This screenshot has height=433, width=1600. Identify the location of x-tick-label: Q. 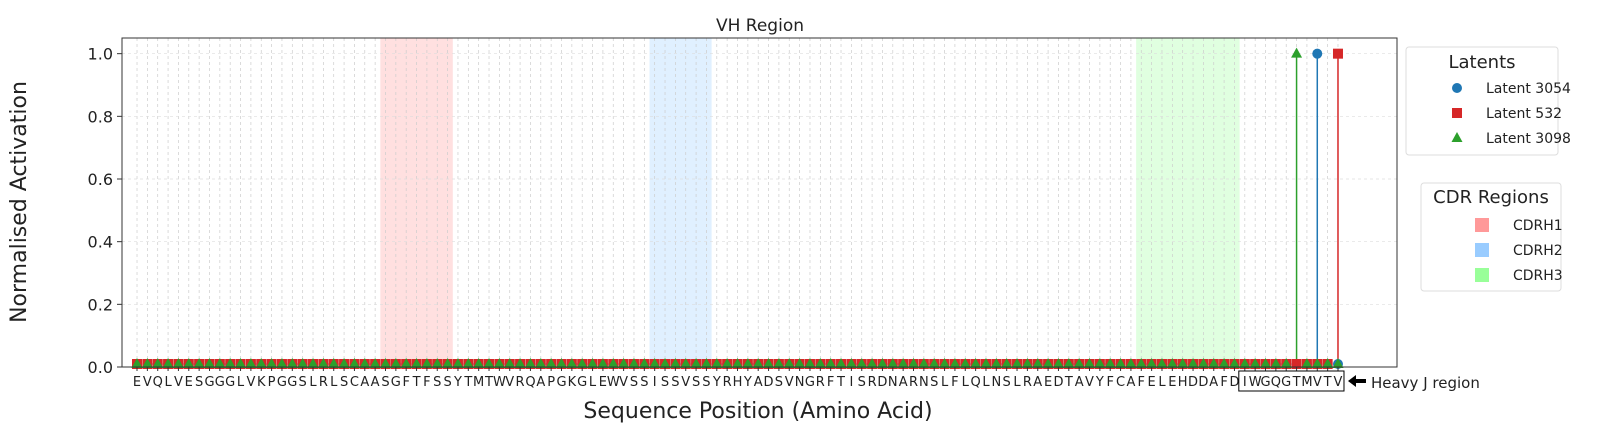
(976, 382).